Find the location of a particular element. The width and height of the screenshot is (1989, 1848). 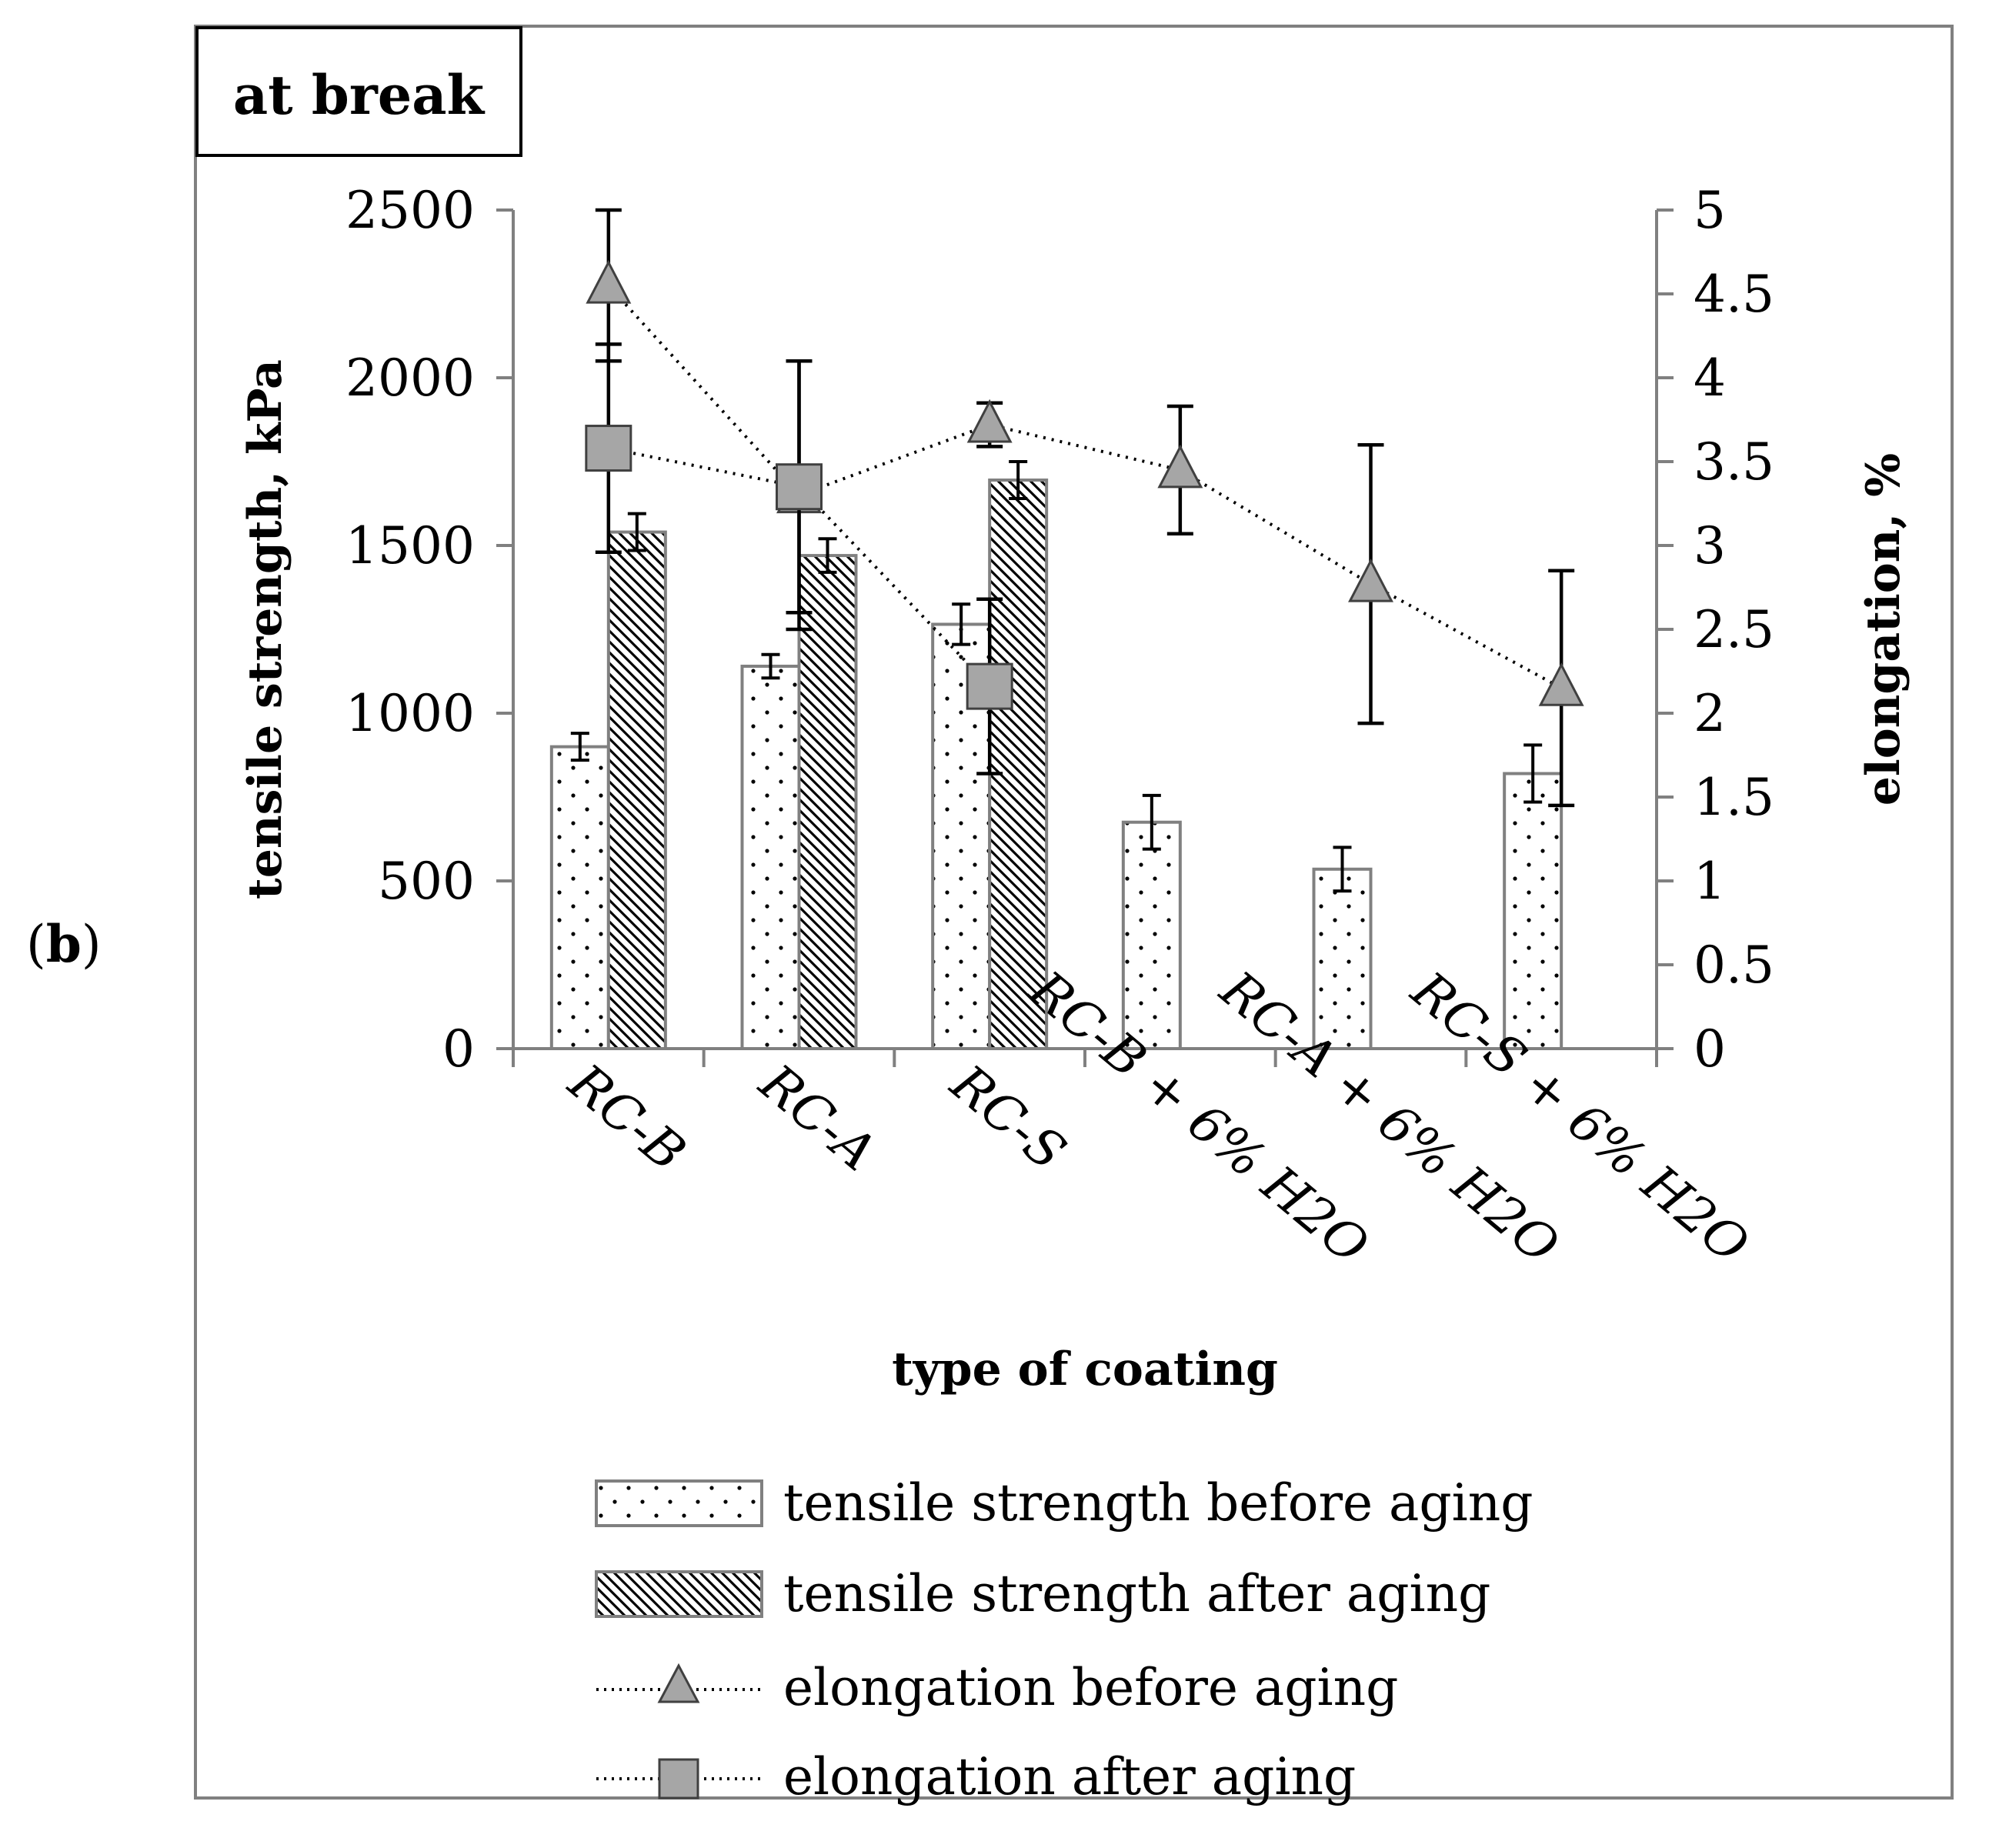

legend-label-elongation-before: elongation before aging is located at coordinates (1091, 1687).